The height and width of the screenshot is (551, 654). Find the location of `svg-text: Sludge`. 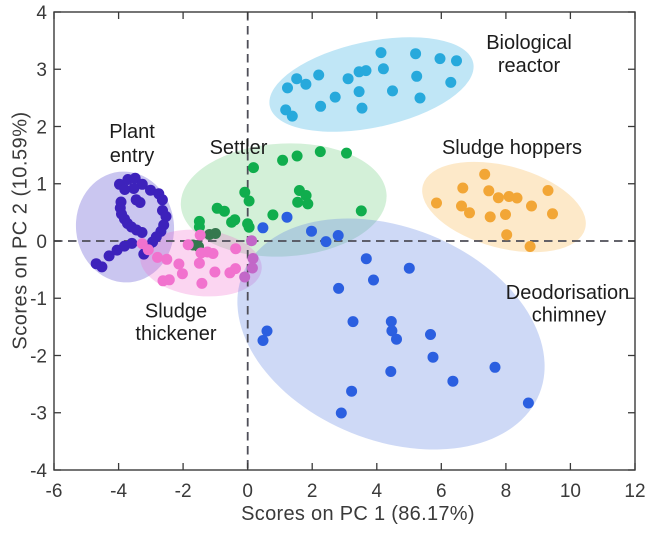

svg-text: Sludge is located at coordinates (176, 312).